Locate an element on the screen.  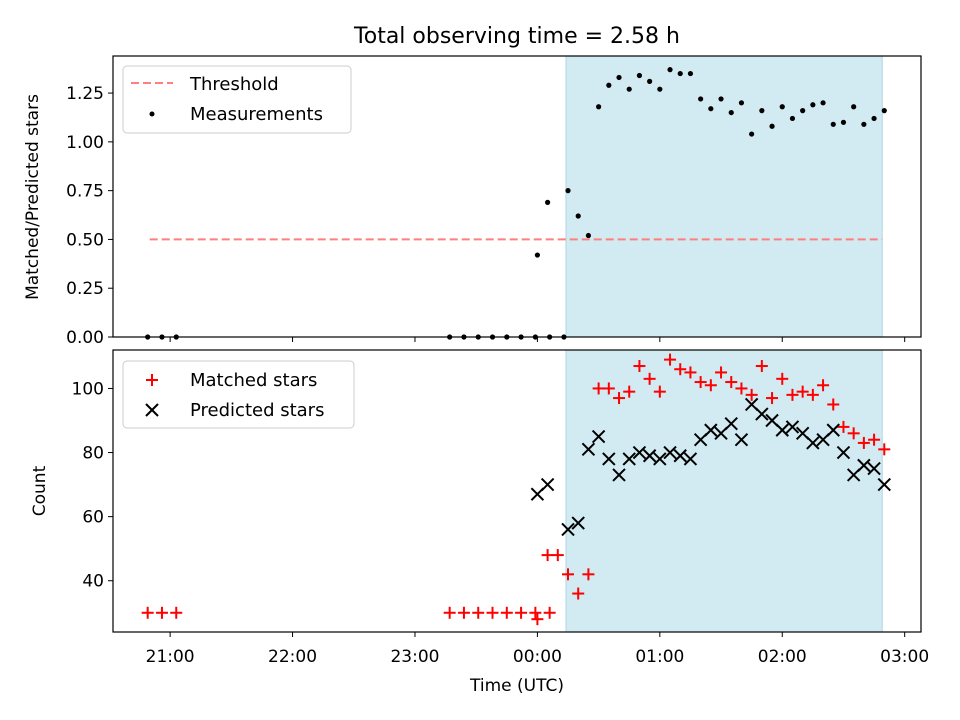
bottom-ytick-label: 60 is located at coordinates (93, 518).